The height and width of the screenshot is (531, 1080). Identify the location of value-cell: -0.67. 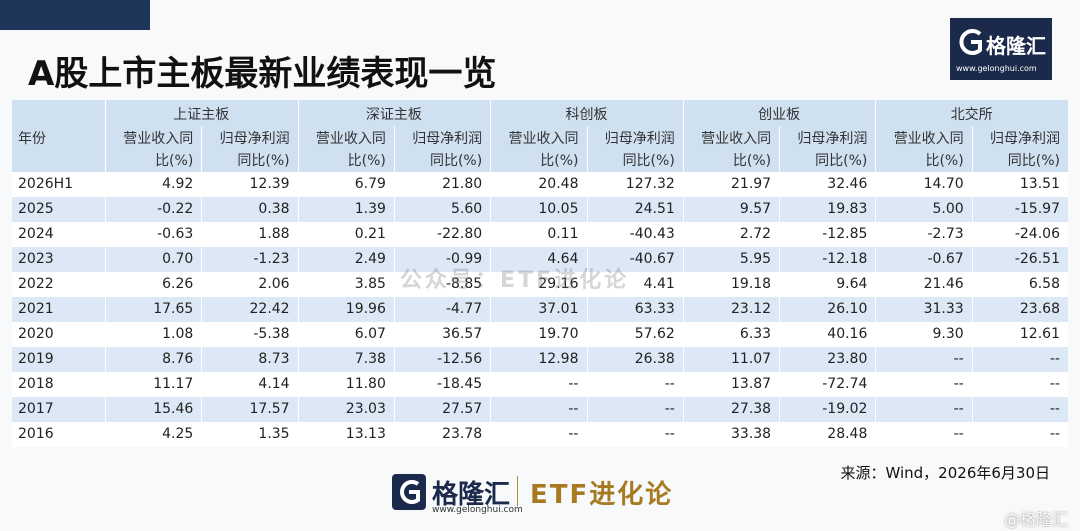
(945, 259).